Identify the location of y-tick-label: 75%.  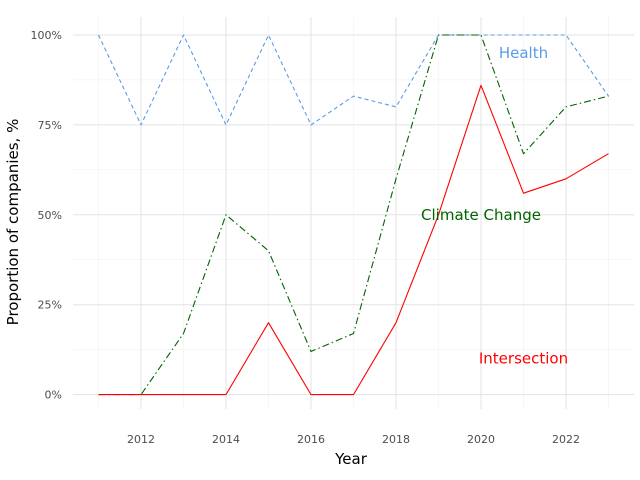
(50, 125).